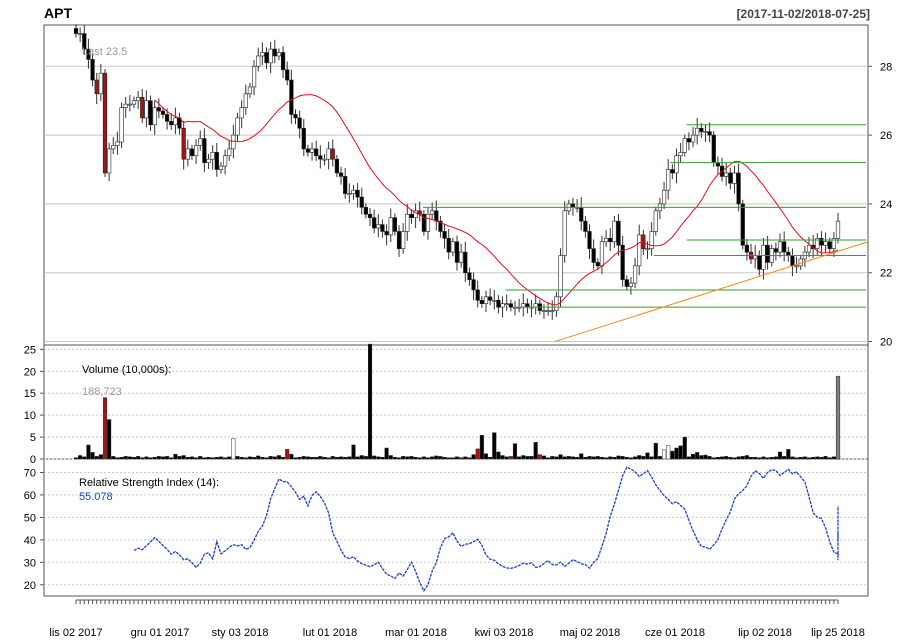 The image size is (909, 644). What do you see at coordinates (30, 394) in the screenshot?
I see `volume-tick-label: 15` at bounding box center [30, 394].